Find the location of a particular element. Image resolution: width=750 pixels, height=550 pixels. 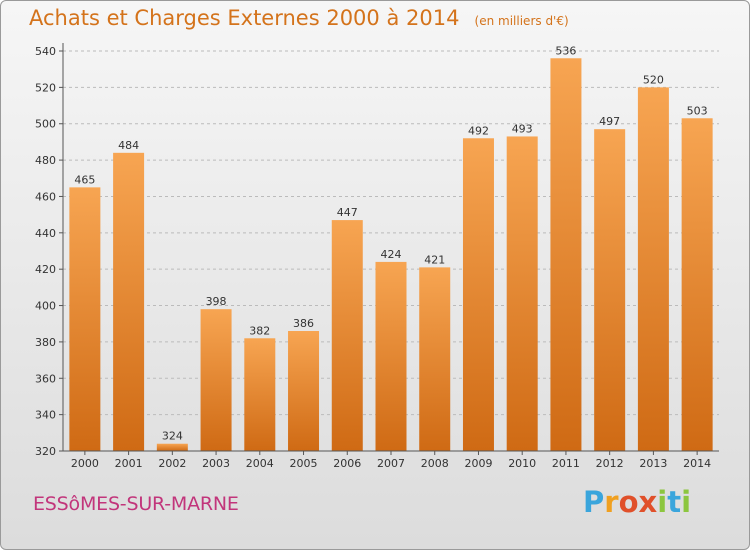

data-label-2009: 492 is located at coordinates (478, 130).